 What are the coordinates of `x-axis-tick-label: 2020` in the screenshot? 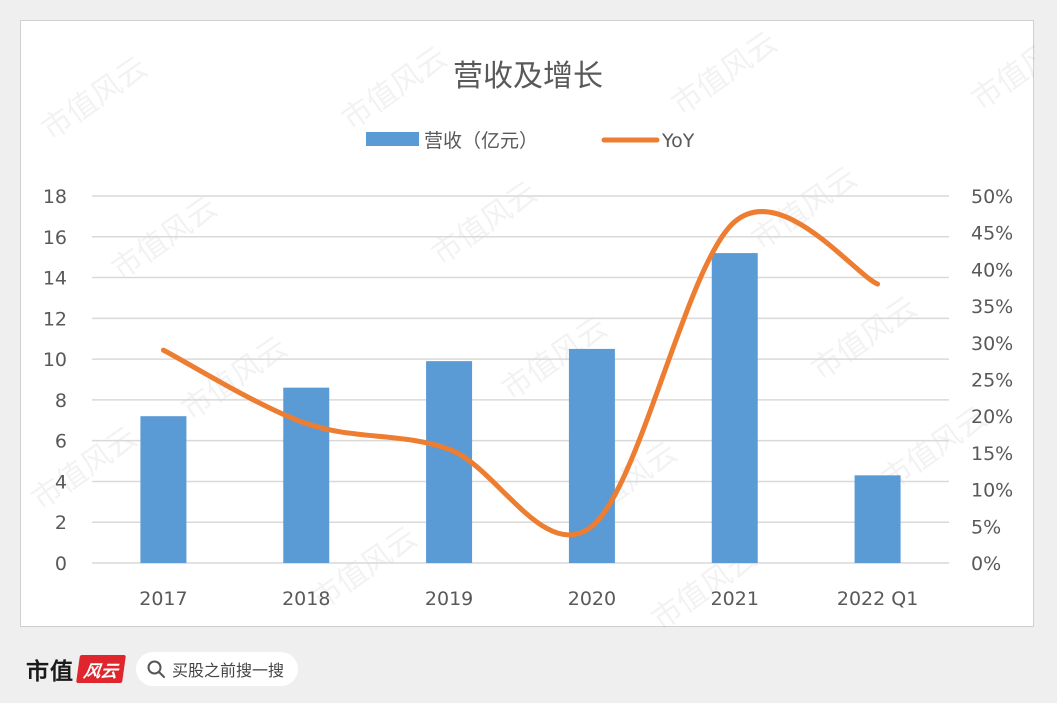 It's located at (592, 599).